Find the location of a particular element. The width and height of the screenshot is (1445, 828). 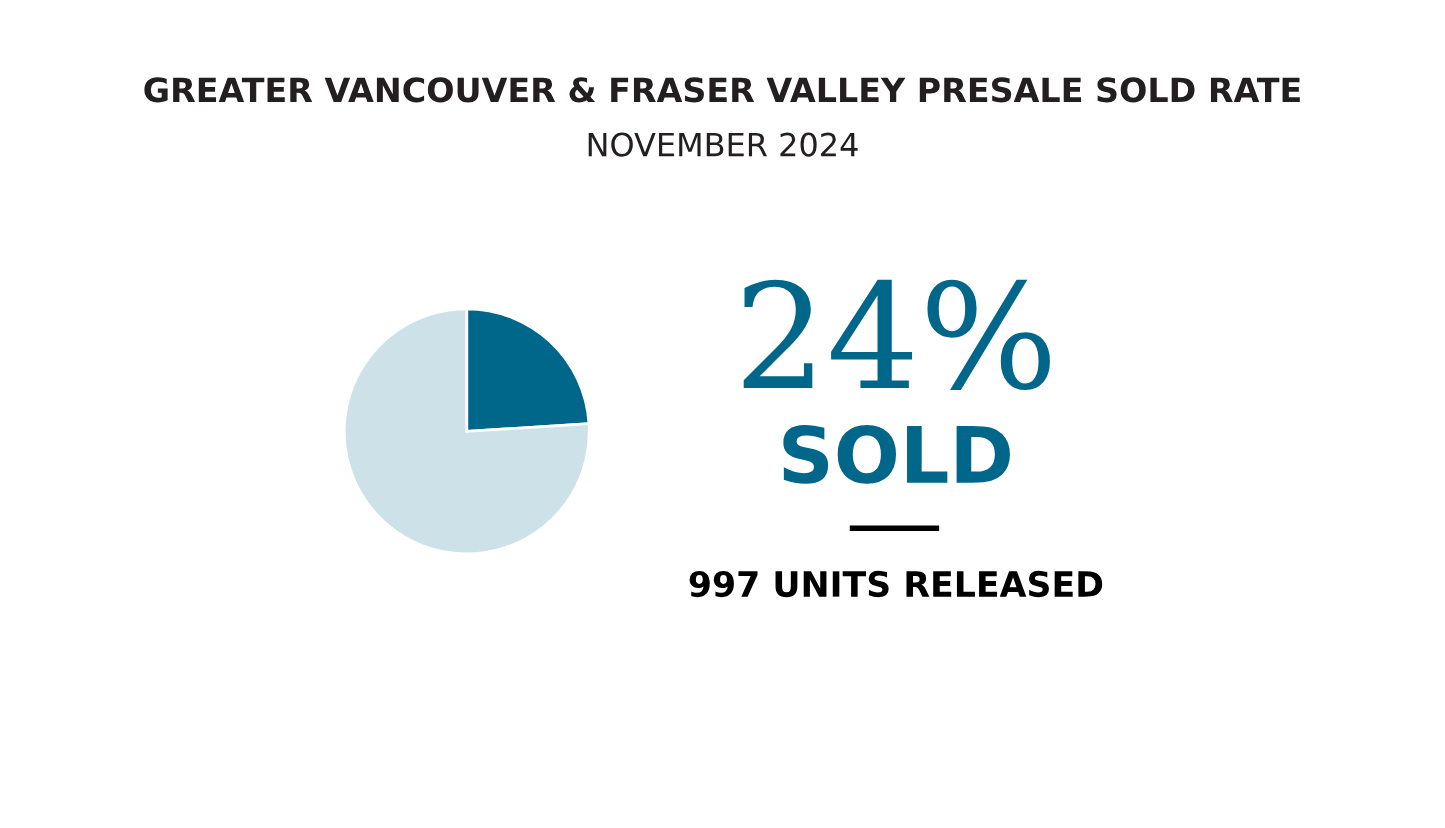

text: GREATER VANCOUVER & FRASER VALLEY PRESALE SOLD RATE is located at coordinates (722, 90).